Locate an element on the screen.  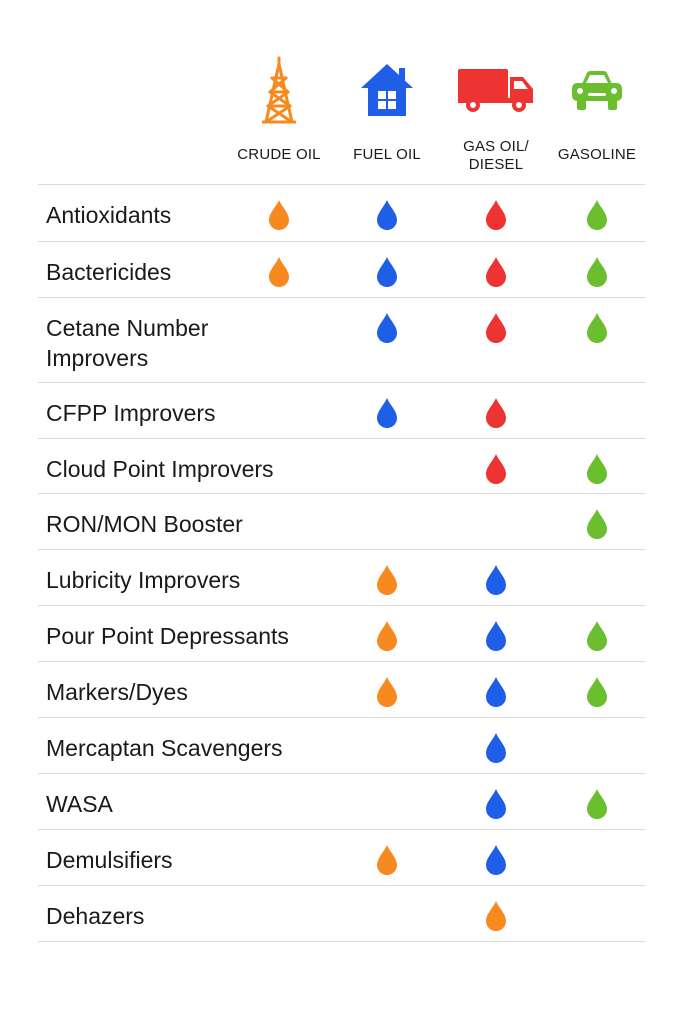
row-label-line: Markers/Dyes is located at coordinates (117, 692).